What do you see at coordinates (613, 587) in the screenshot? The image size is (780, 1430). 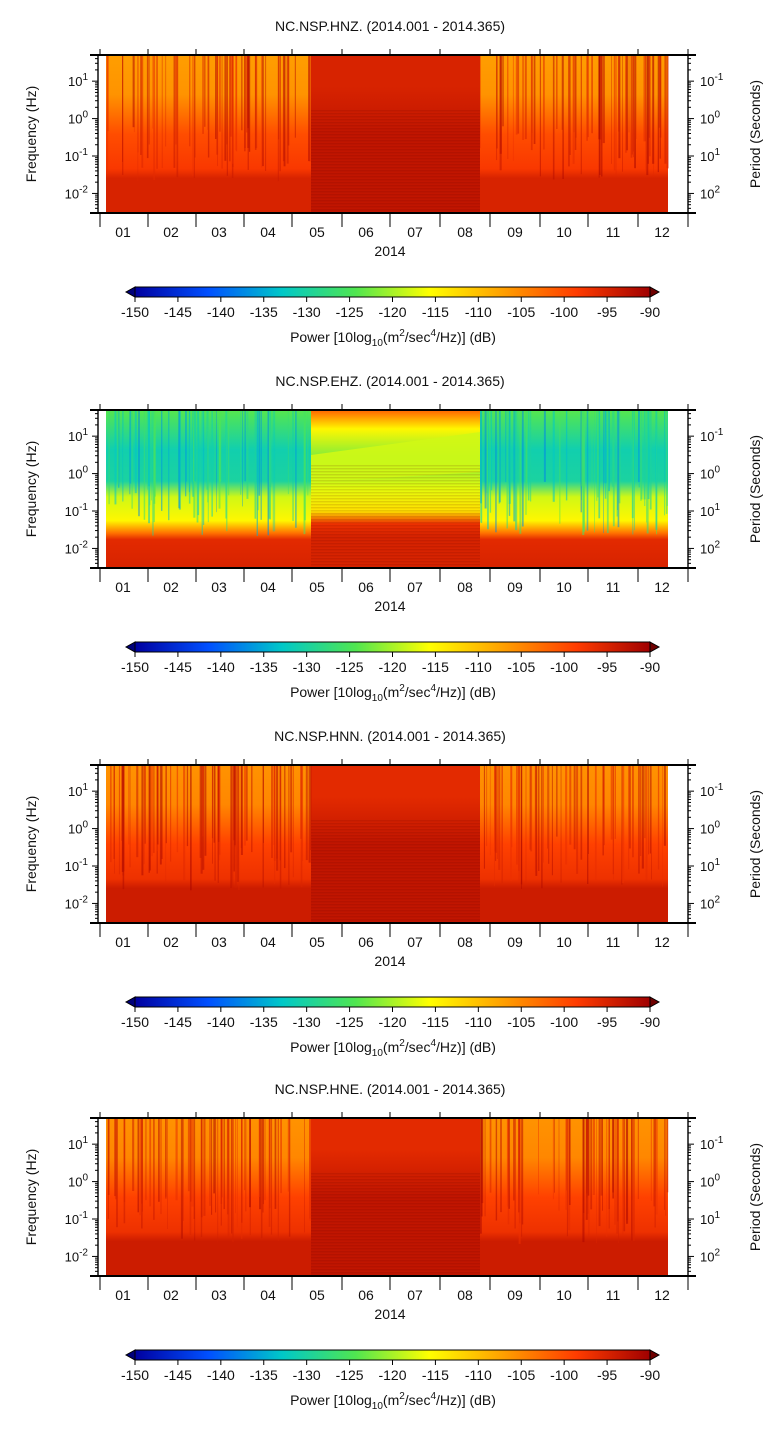 I see `x-tick-label: 11` at bounding box center [613, 587].